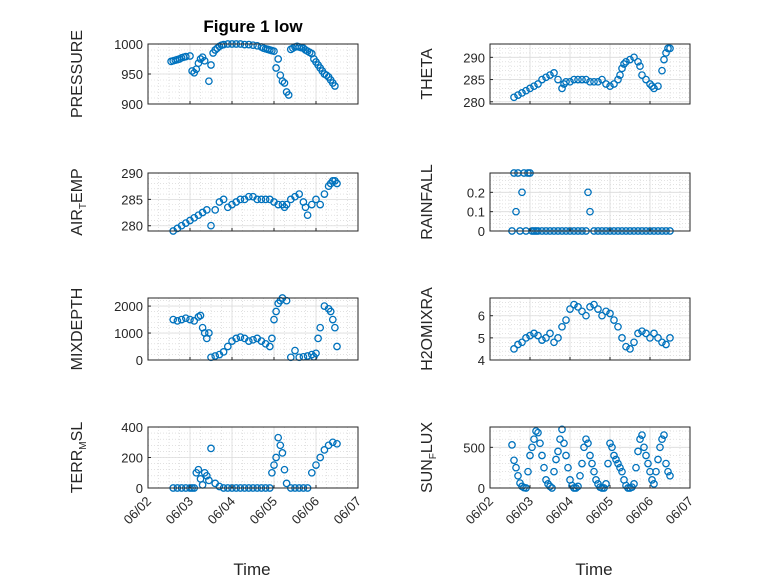  I want to click on y-tick-label: 400, so click(132, 427).